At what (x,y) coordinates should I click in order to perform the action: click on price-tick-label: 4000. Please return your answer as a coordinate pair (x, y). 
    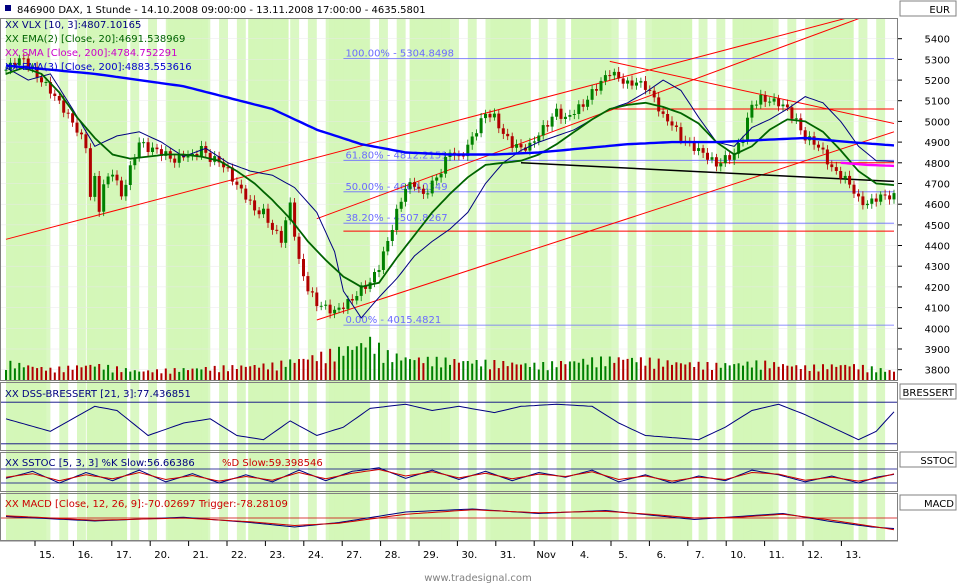
    Looking at the image, I should click on (937, 329).